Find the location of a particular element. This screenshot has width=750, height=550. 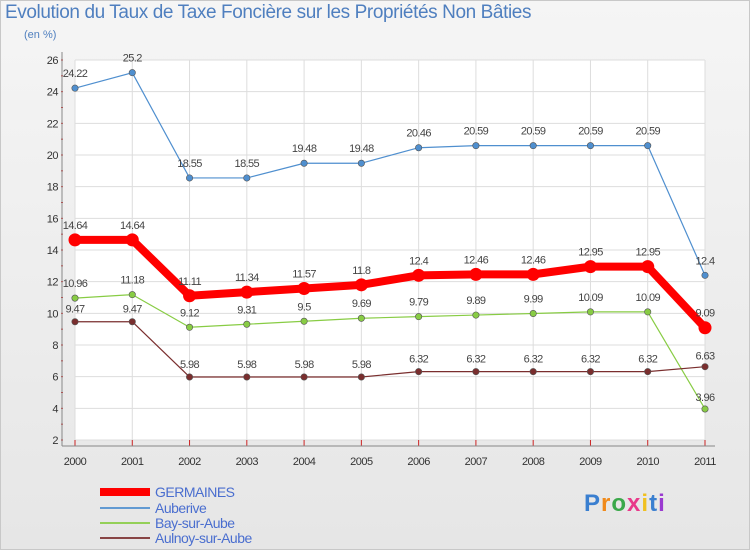

logo-letter: o is located at coordinates (619, 503).